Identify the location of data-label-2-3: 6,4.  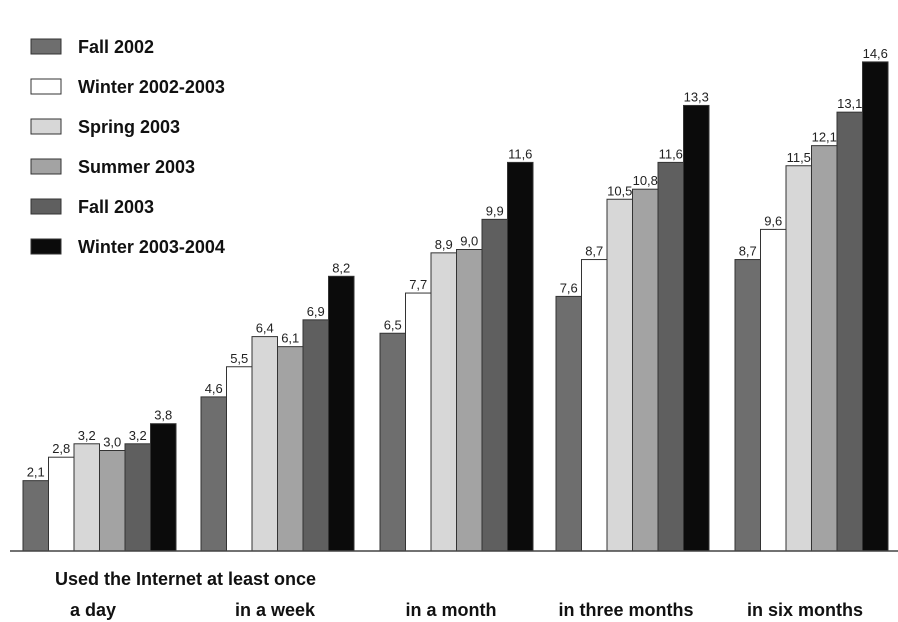
(265, 328).